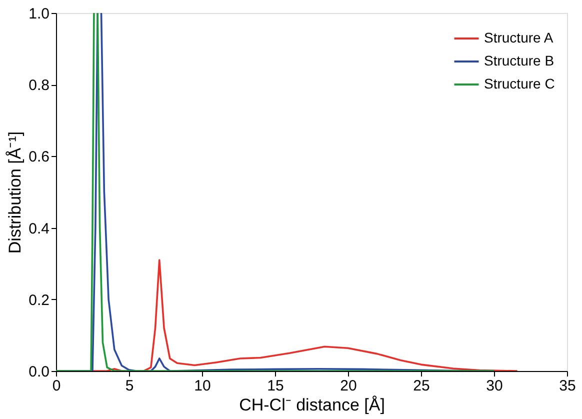 Image resolution: width=582 pixels, height=419 pixels. I want to click on y-tick-label: 0.8, so click(39, 85).